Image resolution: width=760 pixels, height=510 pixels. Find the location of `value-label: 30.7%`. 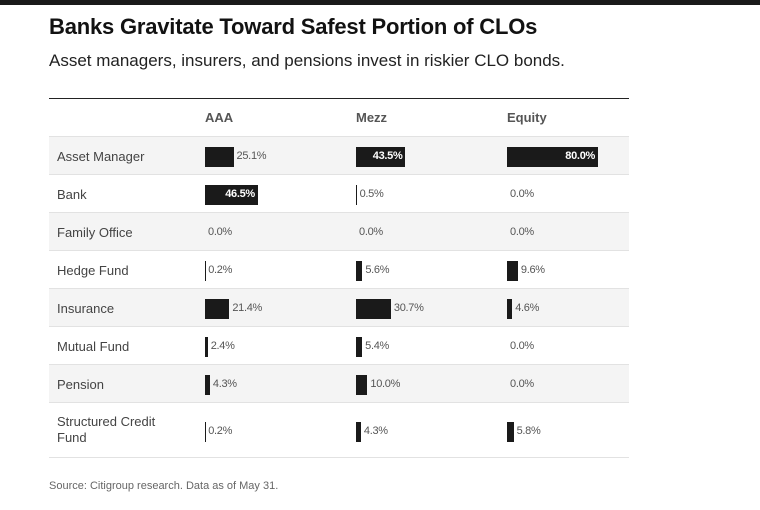

value-label: 30.7% is located at coordinates (408, 308).